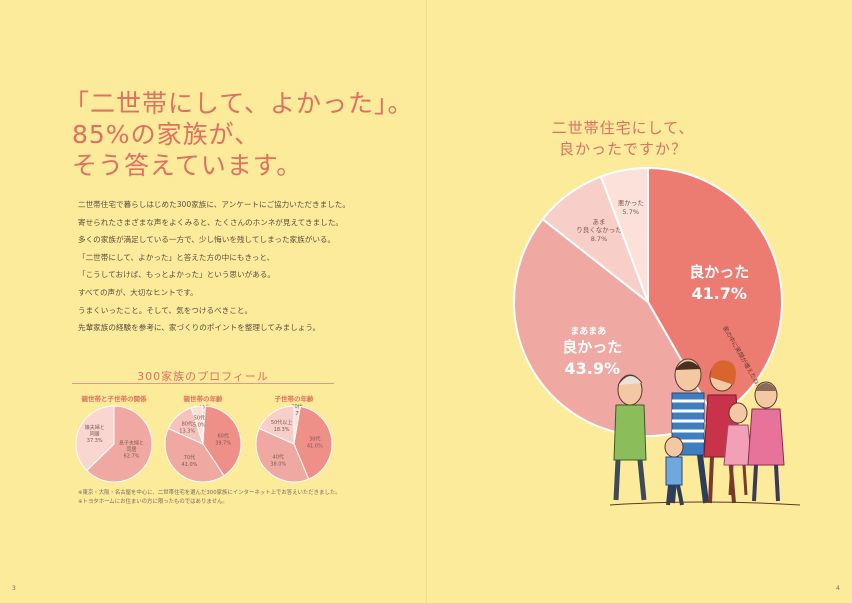 This screenshot has width=852, height=603. I want to click on pie-slice-value: 5.7%, so click(631, 212).